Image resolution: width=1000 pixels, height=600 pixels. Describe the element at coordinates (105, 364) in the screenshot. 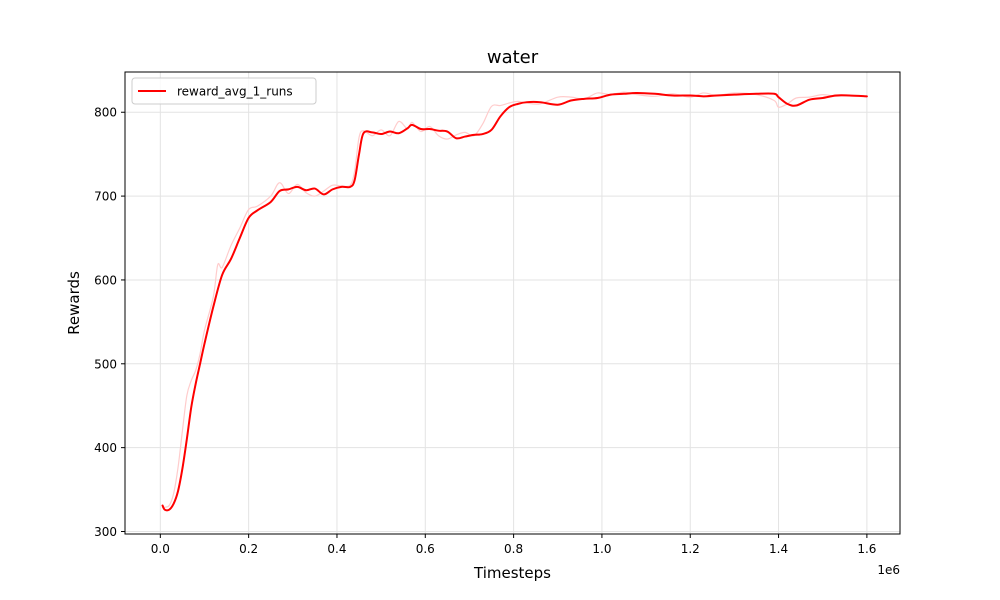

I see `y-tick-label: 500` at that location.